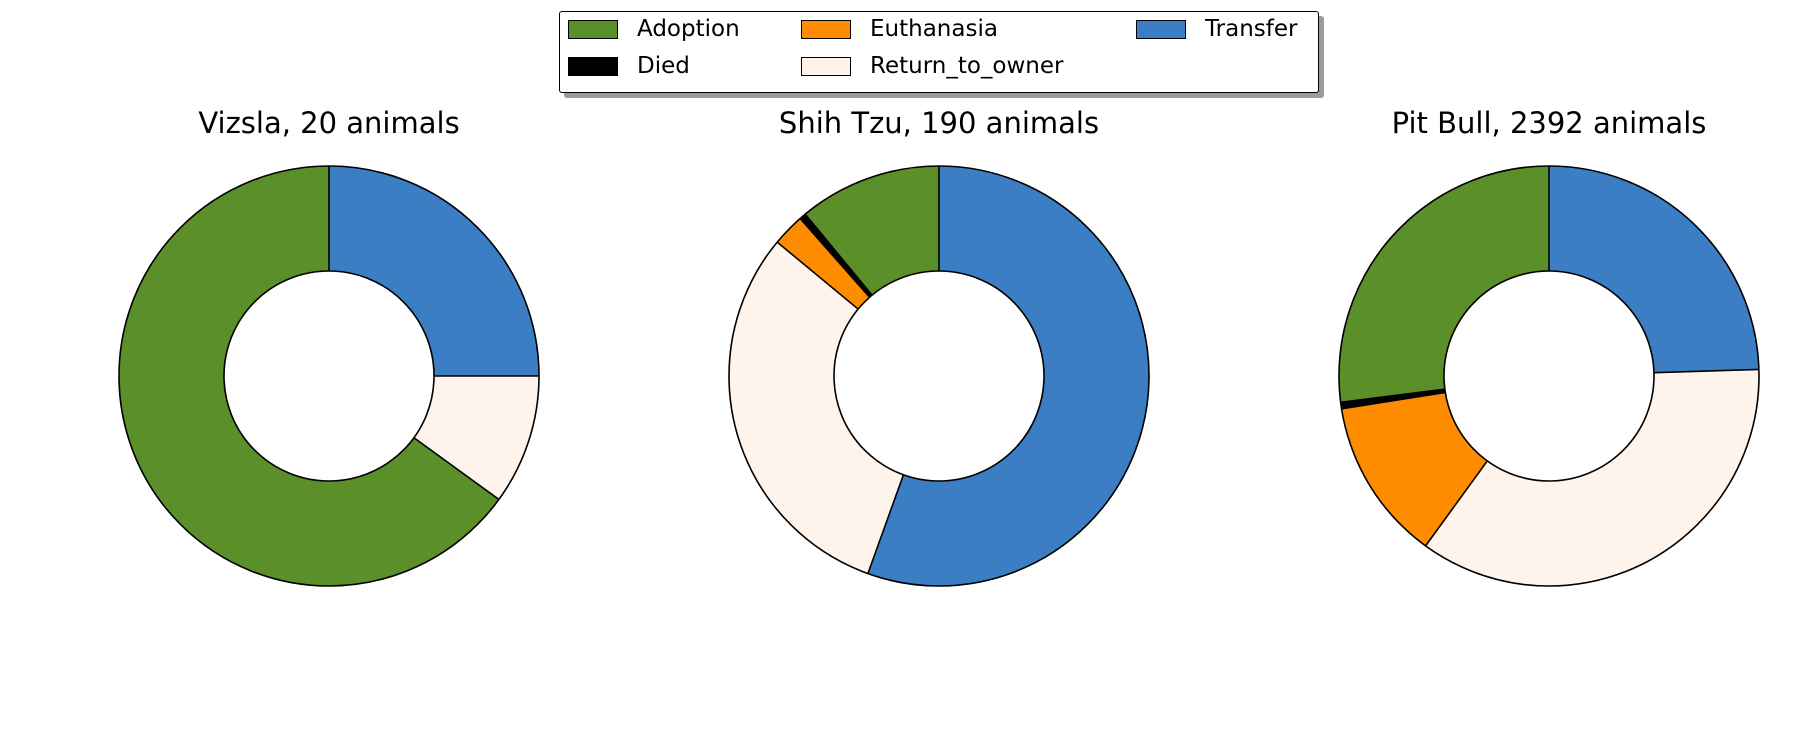 The height and width of the screenshot is (750, 1800). Describe the element at coordinates (939, 123) in the screenshot. I see `chart-title-shih-tzu: Shih Tzu, 190 animals` at that location.